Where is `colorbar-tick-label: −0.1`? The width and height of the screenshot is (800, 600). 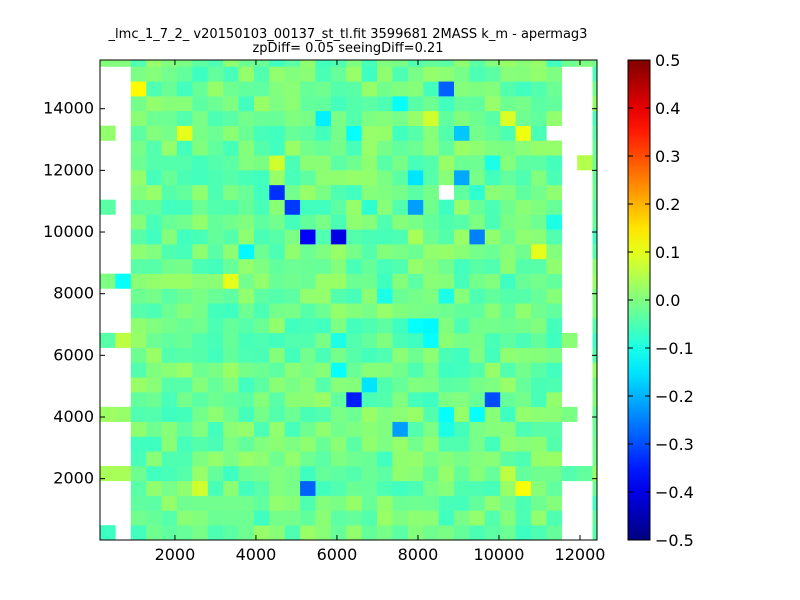
colorbar-tick-label: −0.1 is located at coordinates (674, 348).